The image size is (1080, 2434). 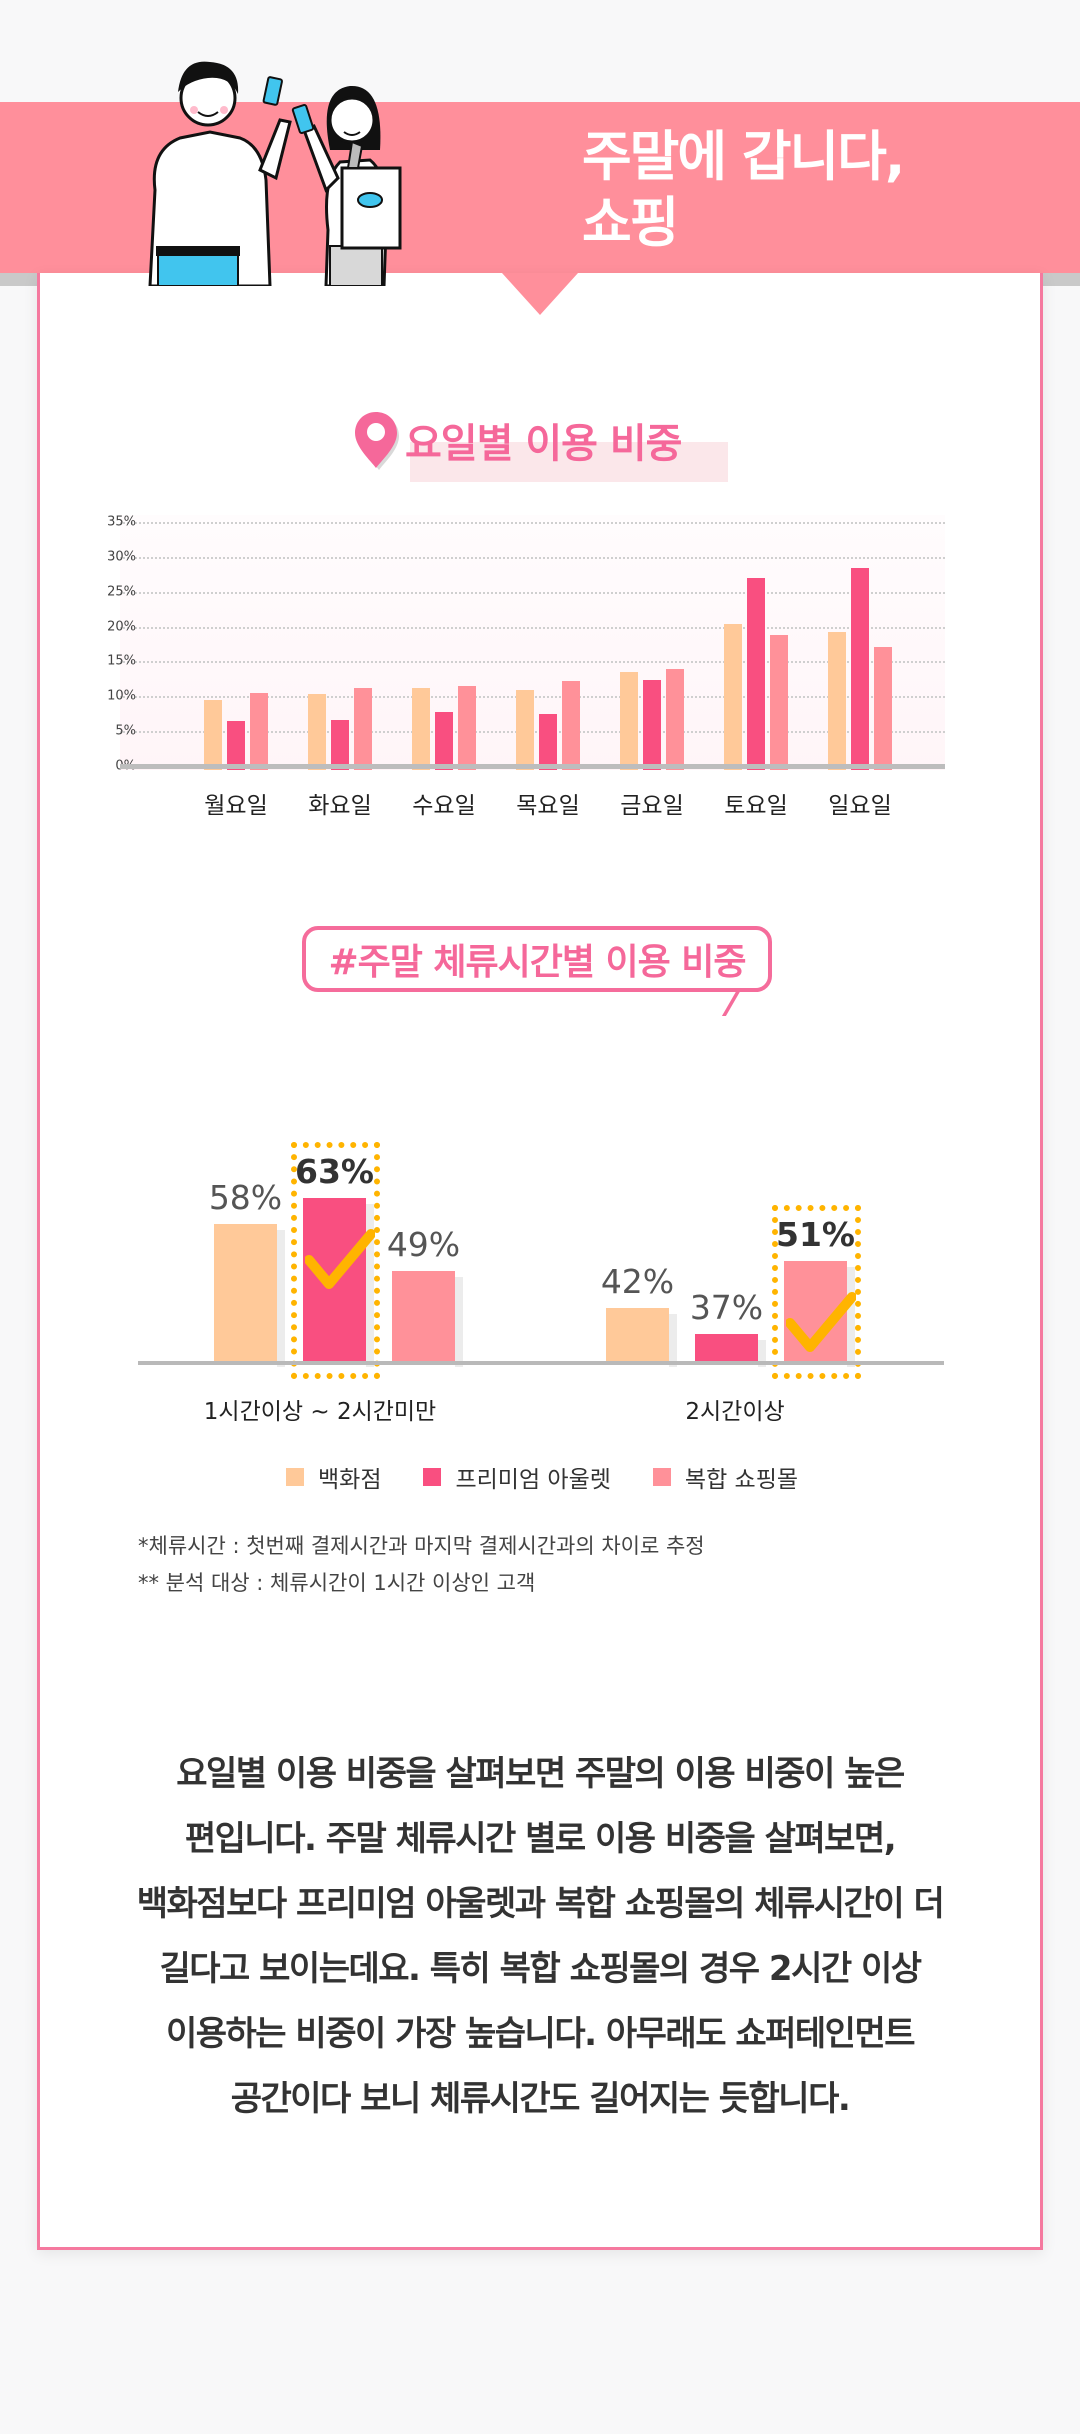 I want to click on chart-legend: 백화점 프리미엄 아울렛 복합 쇼핑몰, so click(x=552, y=1477).